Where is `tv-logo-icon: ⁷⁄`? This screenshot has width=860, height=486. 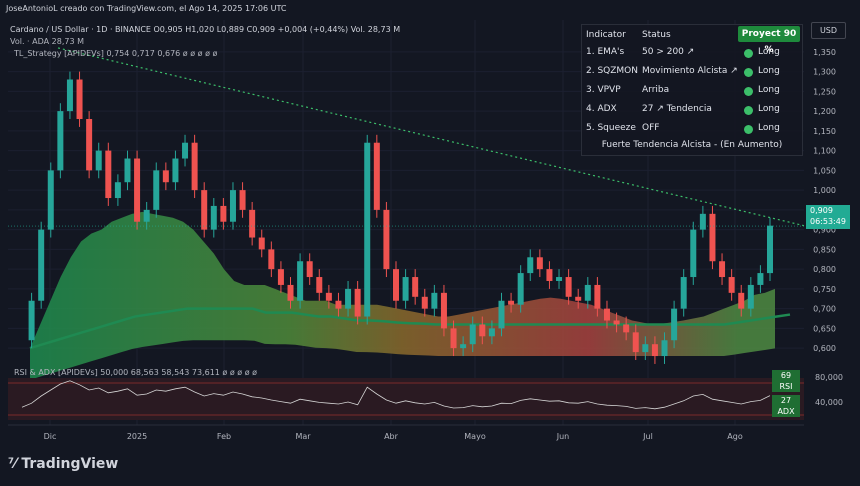
tv-logo-icon: ⁷⁄ is located at coordinates (12, 464).